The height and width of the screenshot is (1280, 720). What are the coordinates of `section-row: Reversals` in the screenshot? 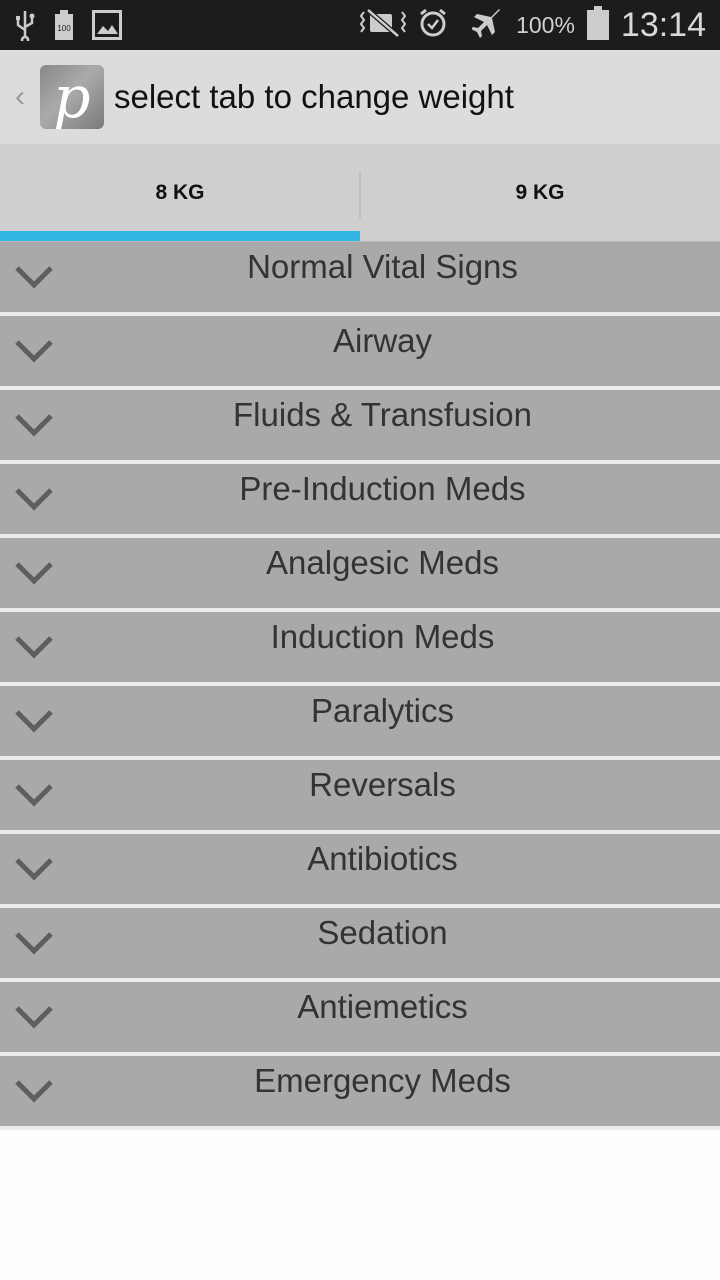 It's located at (360, 797).